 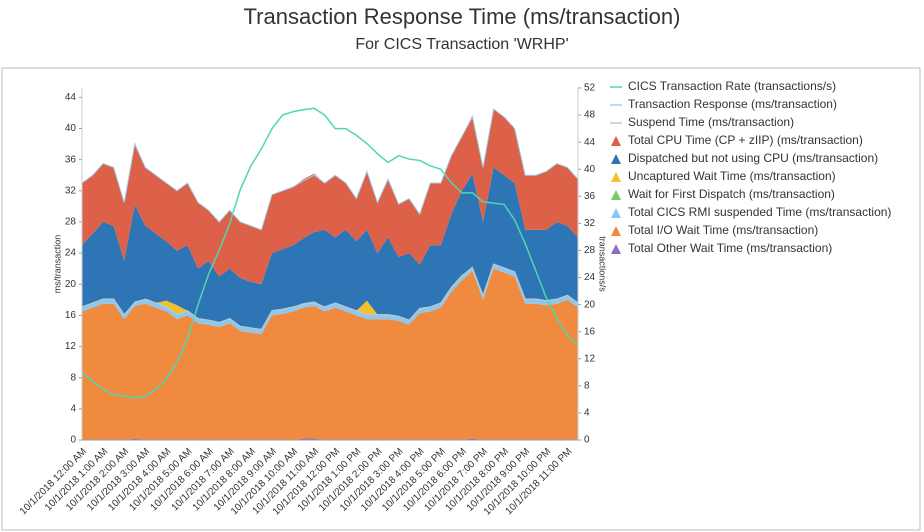 What do you see at coordinates (71, 253) in the screenshot?
I see `y-tick-label: 24` at bounding box center [71, 253].